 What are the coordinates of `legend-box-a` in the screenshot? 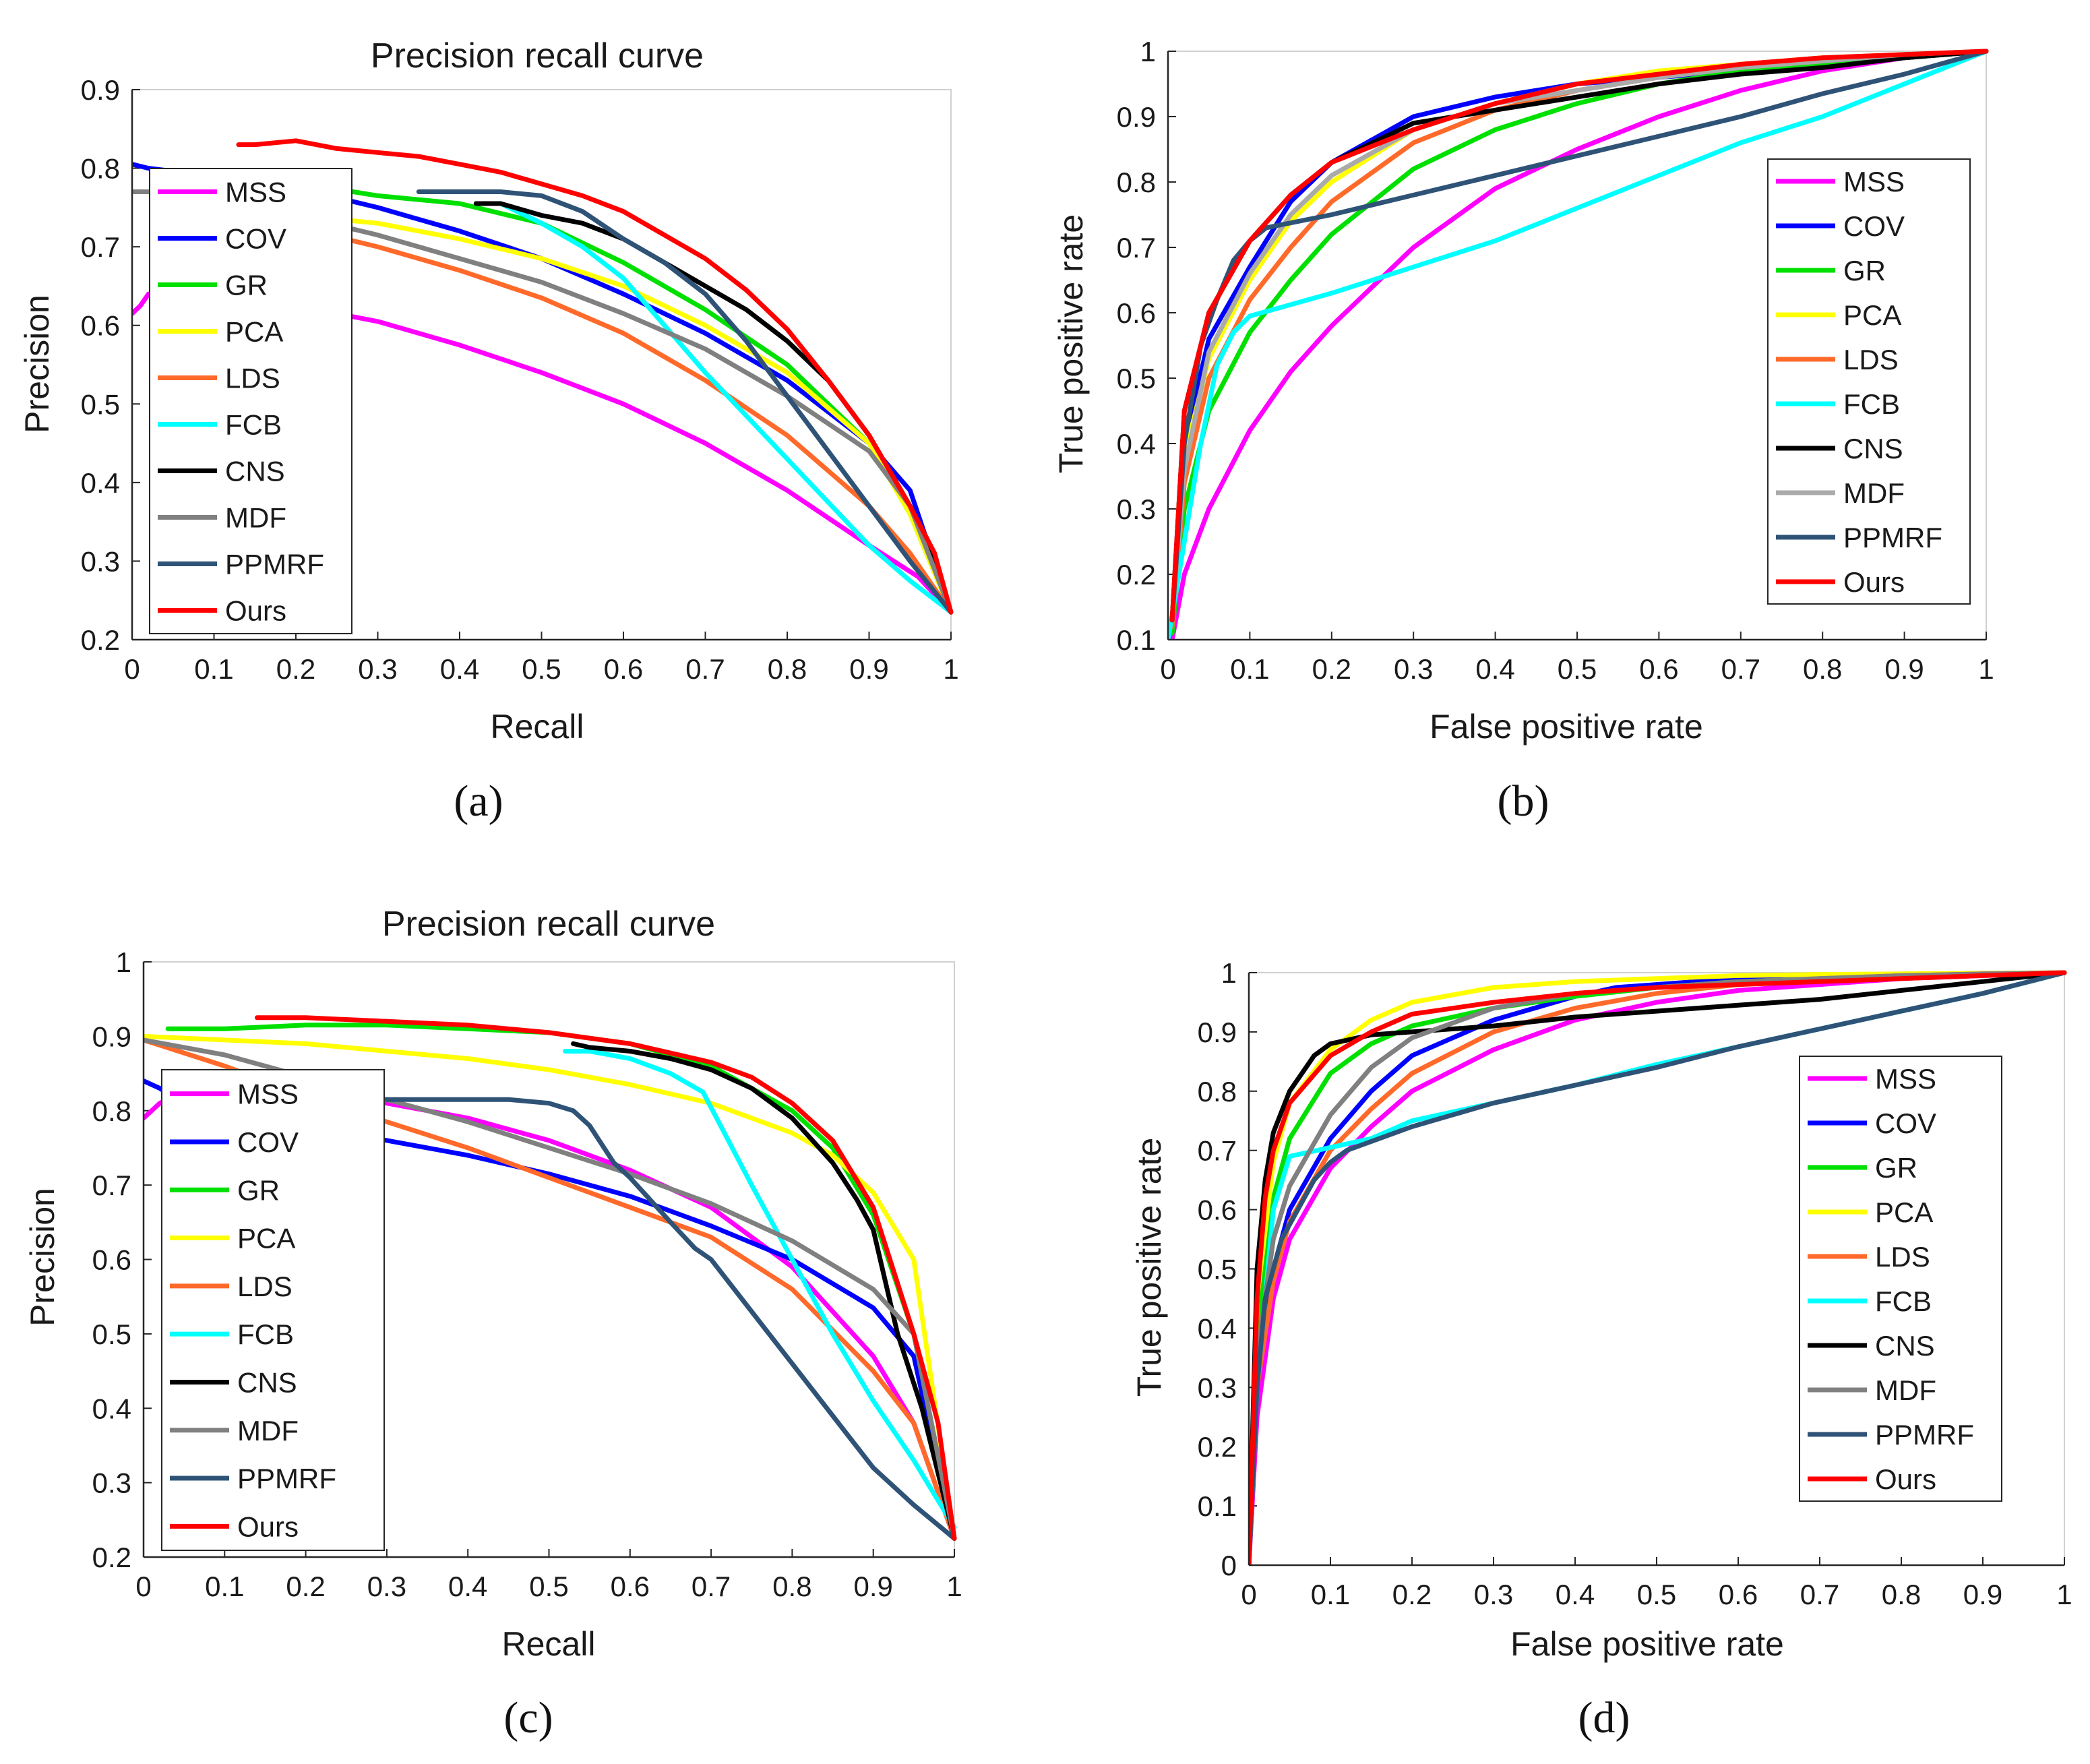 It's located at (250, 401).